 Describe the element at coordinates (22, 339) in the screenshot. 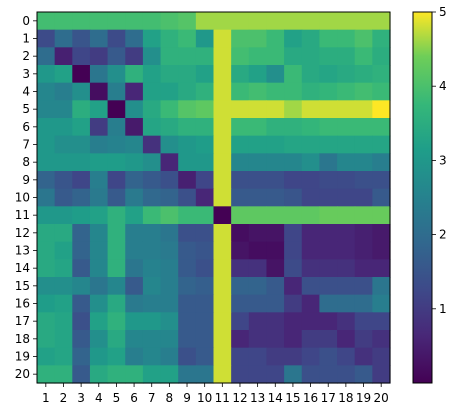

I see `y-tick-label: 18` at that location.